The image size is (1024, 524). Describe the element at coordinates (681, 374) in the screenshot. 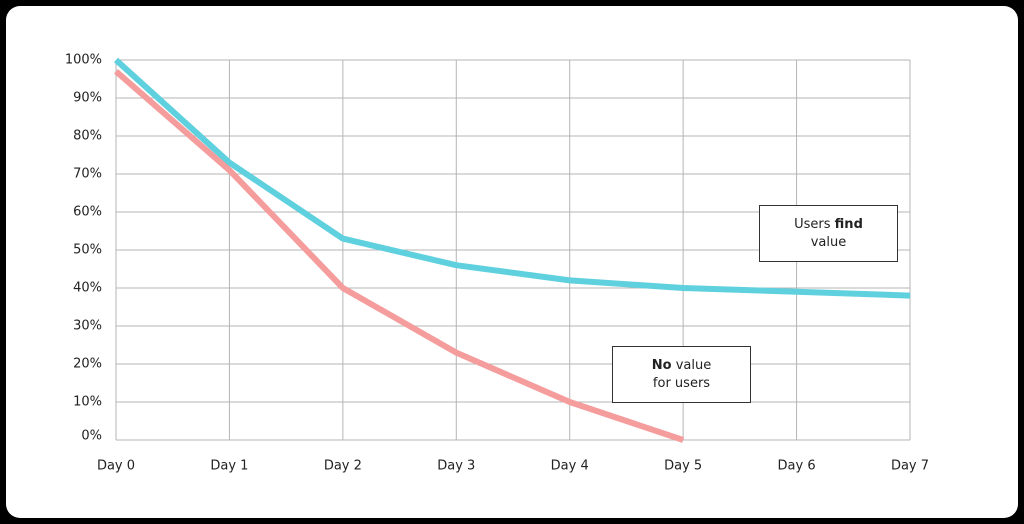

I see `annotation: No value for users` at that location.